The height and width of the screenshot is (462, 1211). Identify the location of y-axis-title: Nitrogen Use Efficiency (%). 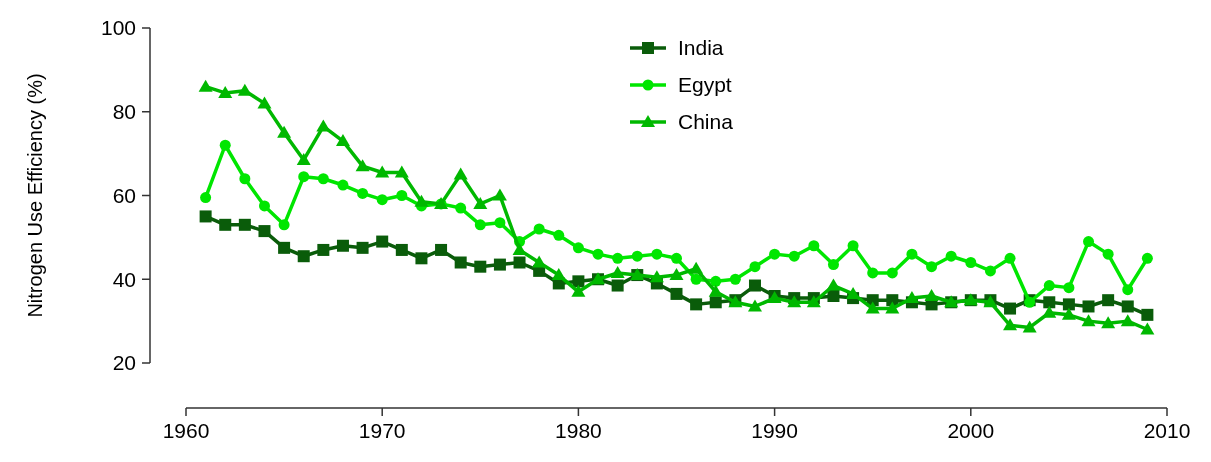
(35, 195).